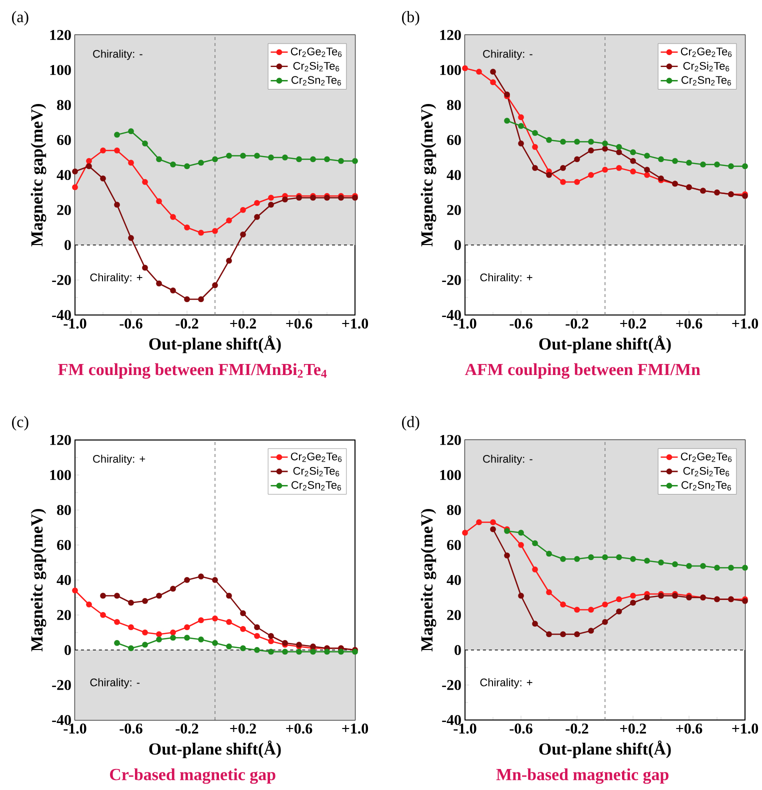 The height and width of the screenshot is (790, 762). I want to click on text: FM coulping between FMI/MnBi$_{2}$Te$_{4}$, so click(192, 371).